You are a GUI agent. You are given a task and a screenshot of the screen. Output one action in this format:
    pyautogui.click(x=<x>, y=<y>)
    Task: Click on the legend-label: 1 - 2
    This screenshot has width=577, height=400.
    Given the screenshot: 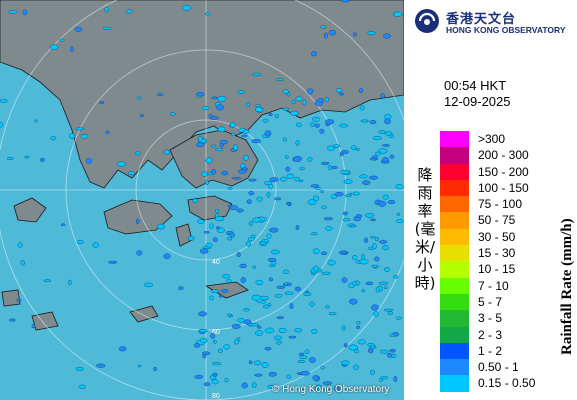 What is the action you would take?
    pyautogui.click(x=490, y=350)
    